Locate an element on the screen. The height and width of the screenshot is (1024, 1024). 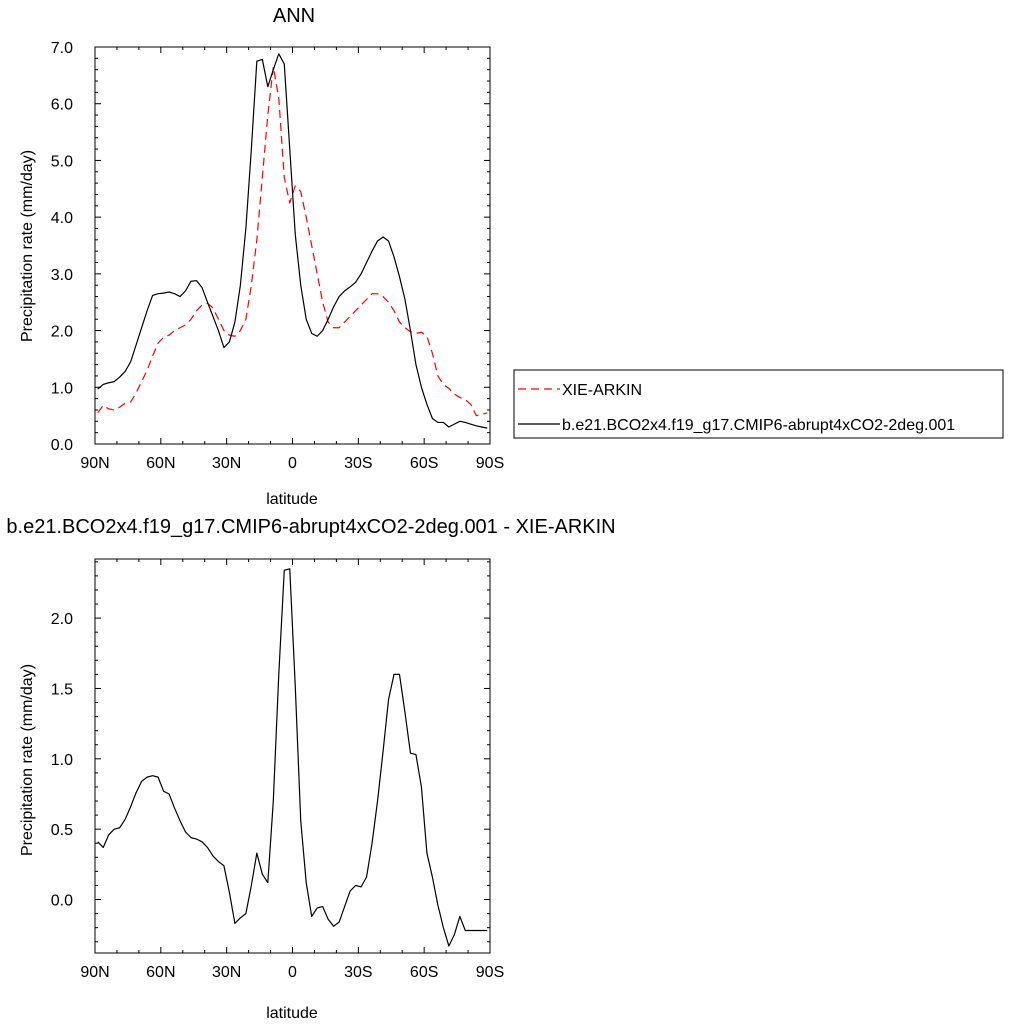
bottom-x-tick-label: 30S is located at coordinates (358, 972).